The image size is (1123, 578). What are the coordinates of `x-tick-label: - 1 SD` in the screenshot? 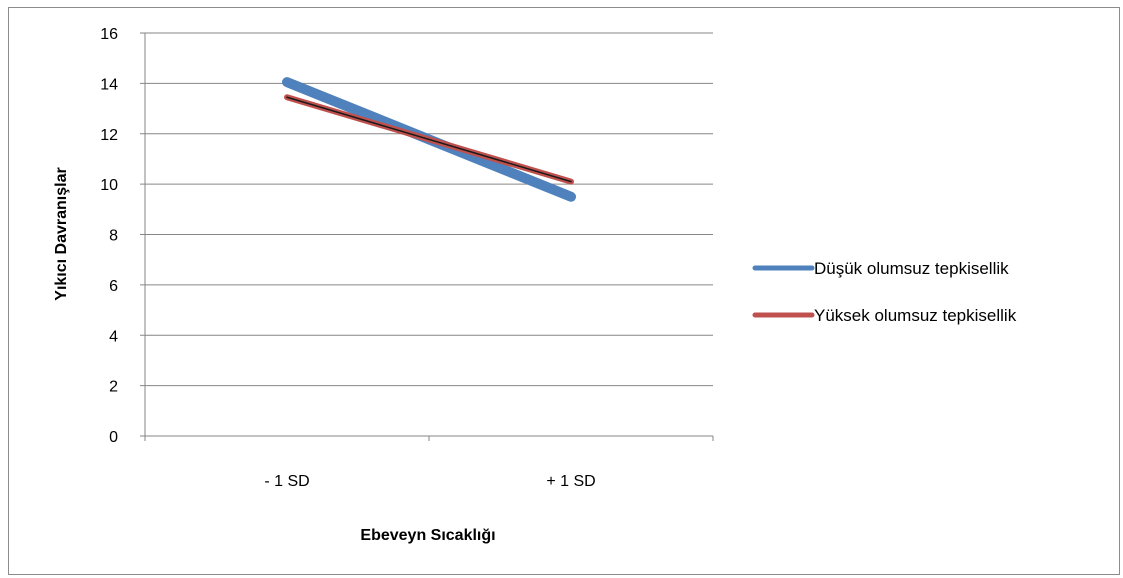 It's located at (286, 481).